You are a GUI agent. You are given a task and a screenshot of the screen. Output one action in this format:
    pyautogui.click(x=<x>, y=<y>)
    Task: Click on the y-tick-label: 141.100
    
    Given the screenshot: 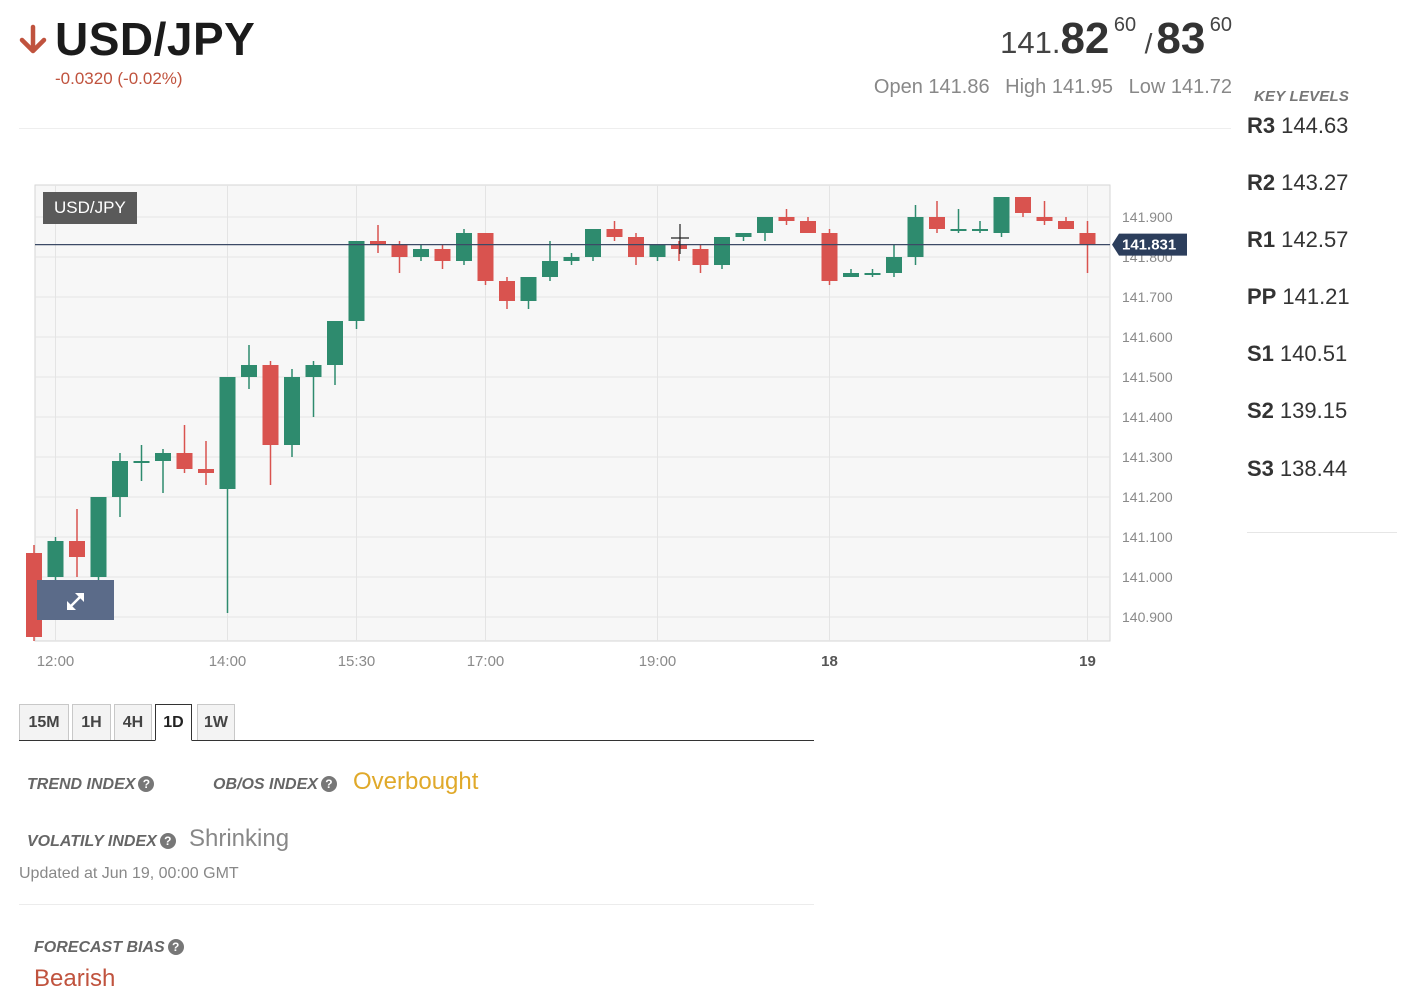 What is the action you would take?
    pyautogui.click(x=1147, y=537)
    